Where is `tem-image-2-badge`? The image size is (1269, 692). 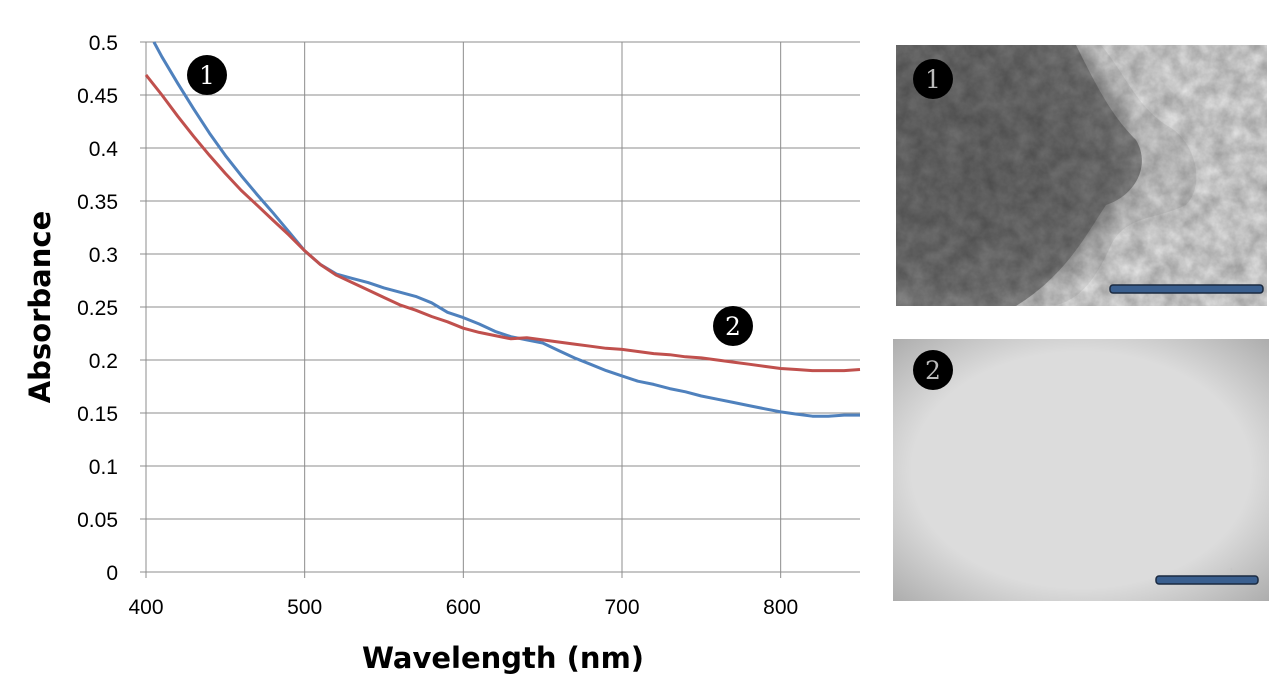 tem-image-2-badge is located at coordinates (933, 370).